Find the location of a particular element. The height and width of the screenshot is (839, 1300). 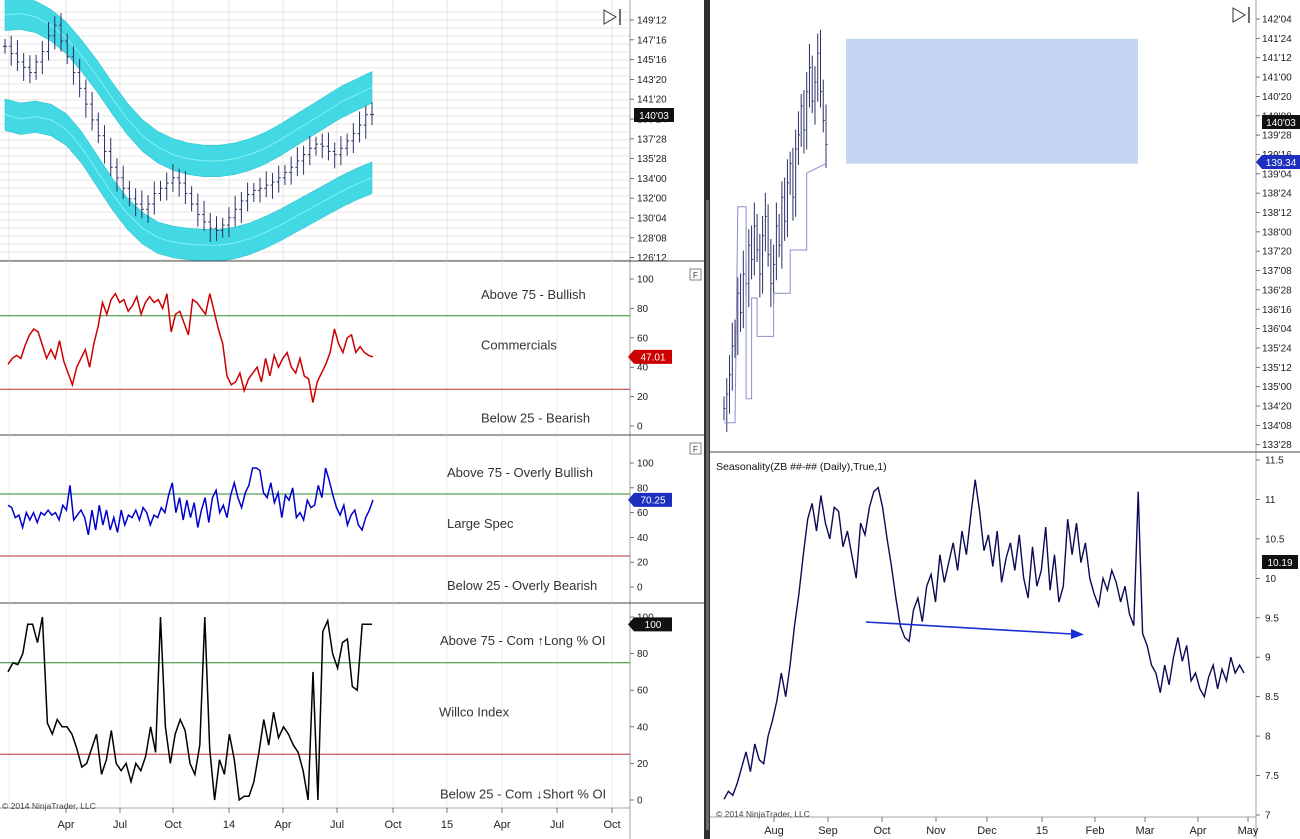

right-tick-label: 134'08 is located at coordinates (1277, 426).